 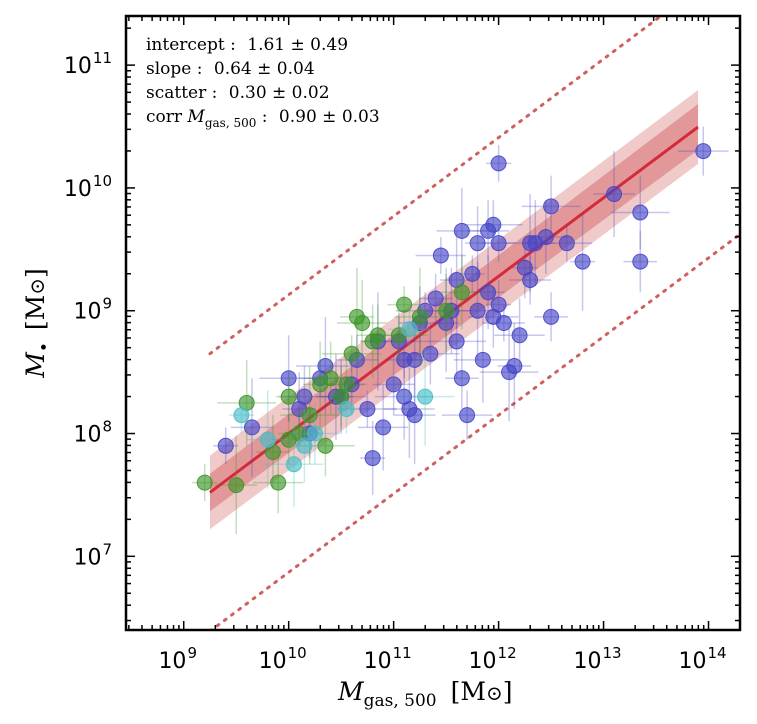 What do you see at coordinates (493, 659) in the screenshot?
I see `x-tick-label: 1012` at bounding box center [493, 659].